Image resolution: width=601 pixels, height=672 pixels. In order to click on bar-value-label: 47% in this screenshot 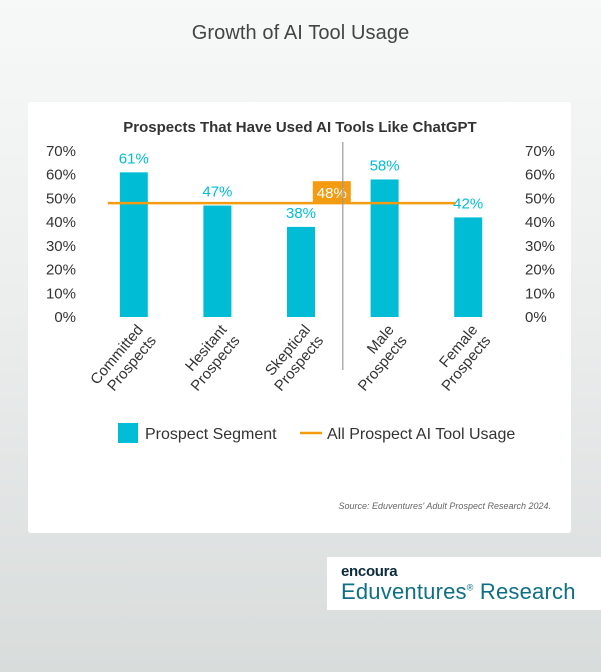, I will do `click(217, 192)`.